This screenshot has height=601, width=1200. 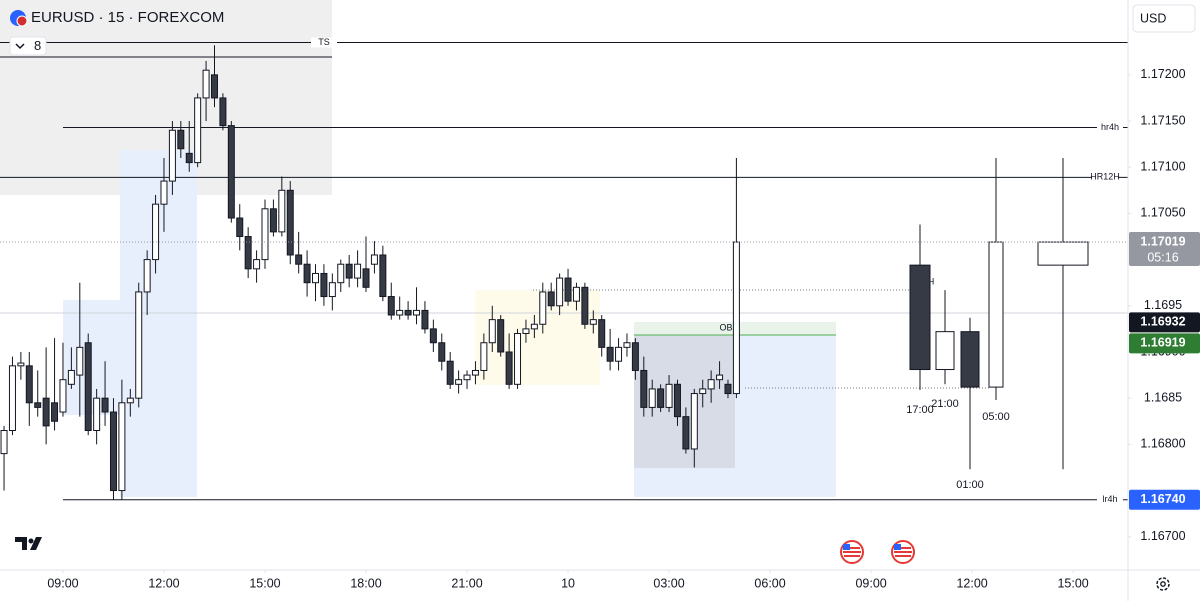 I want to click on y-tick-label: 1.16700, so click(x=1162, y=536).